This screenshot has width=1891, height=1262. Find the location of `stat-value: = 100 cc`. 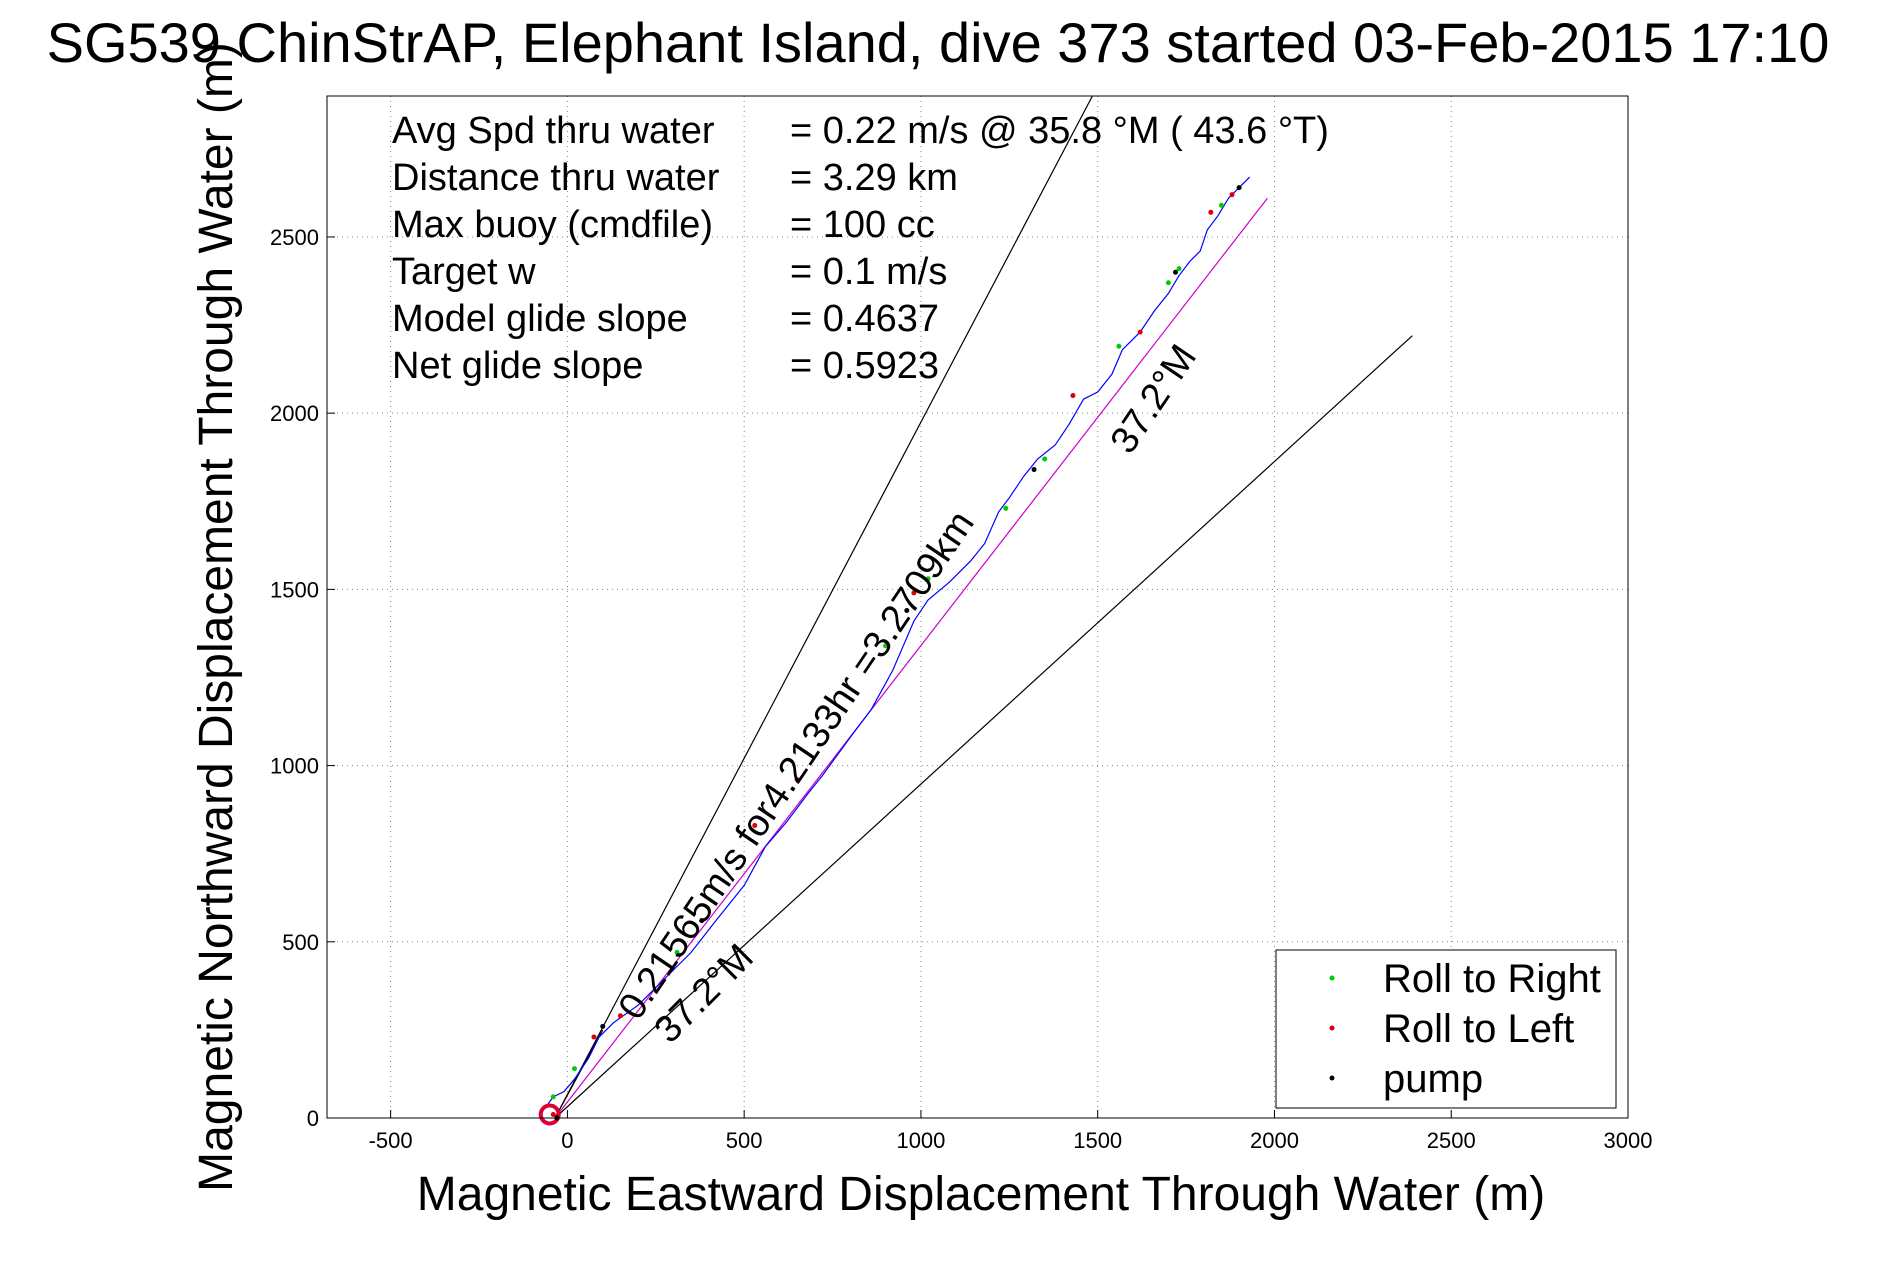

stat-value: = 100 cc is located at coordinates (862, 225).